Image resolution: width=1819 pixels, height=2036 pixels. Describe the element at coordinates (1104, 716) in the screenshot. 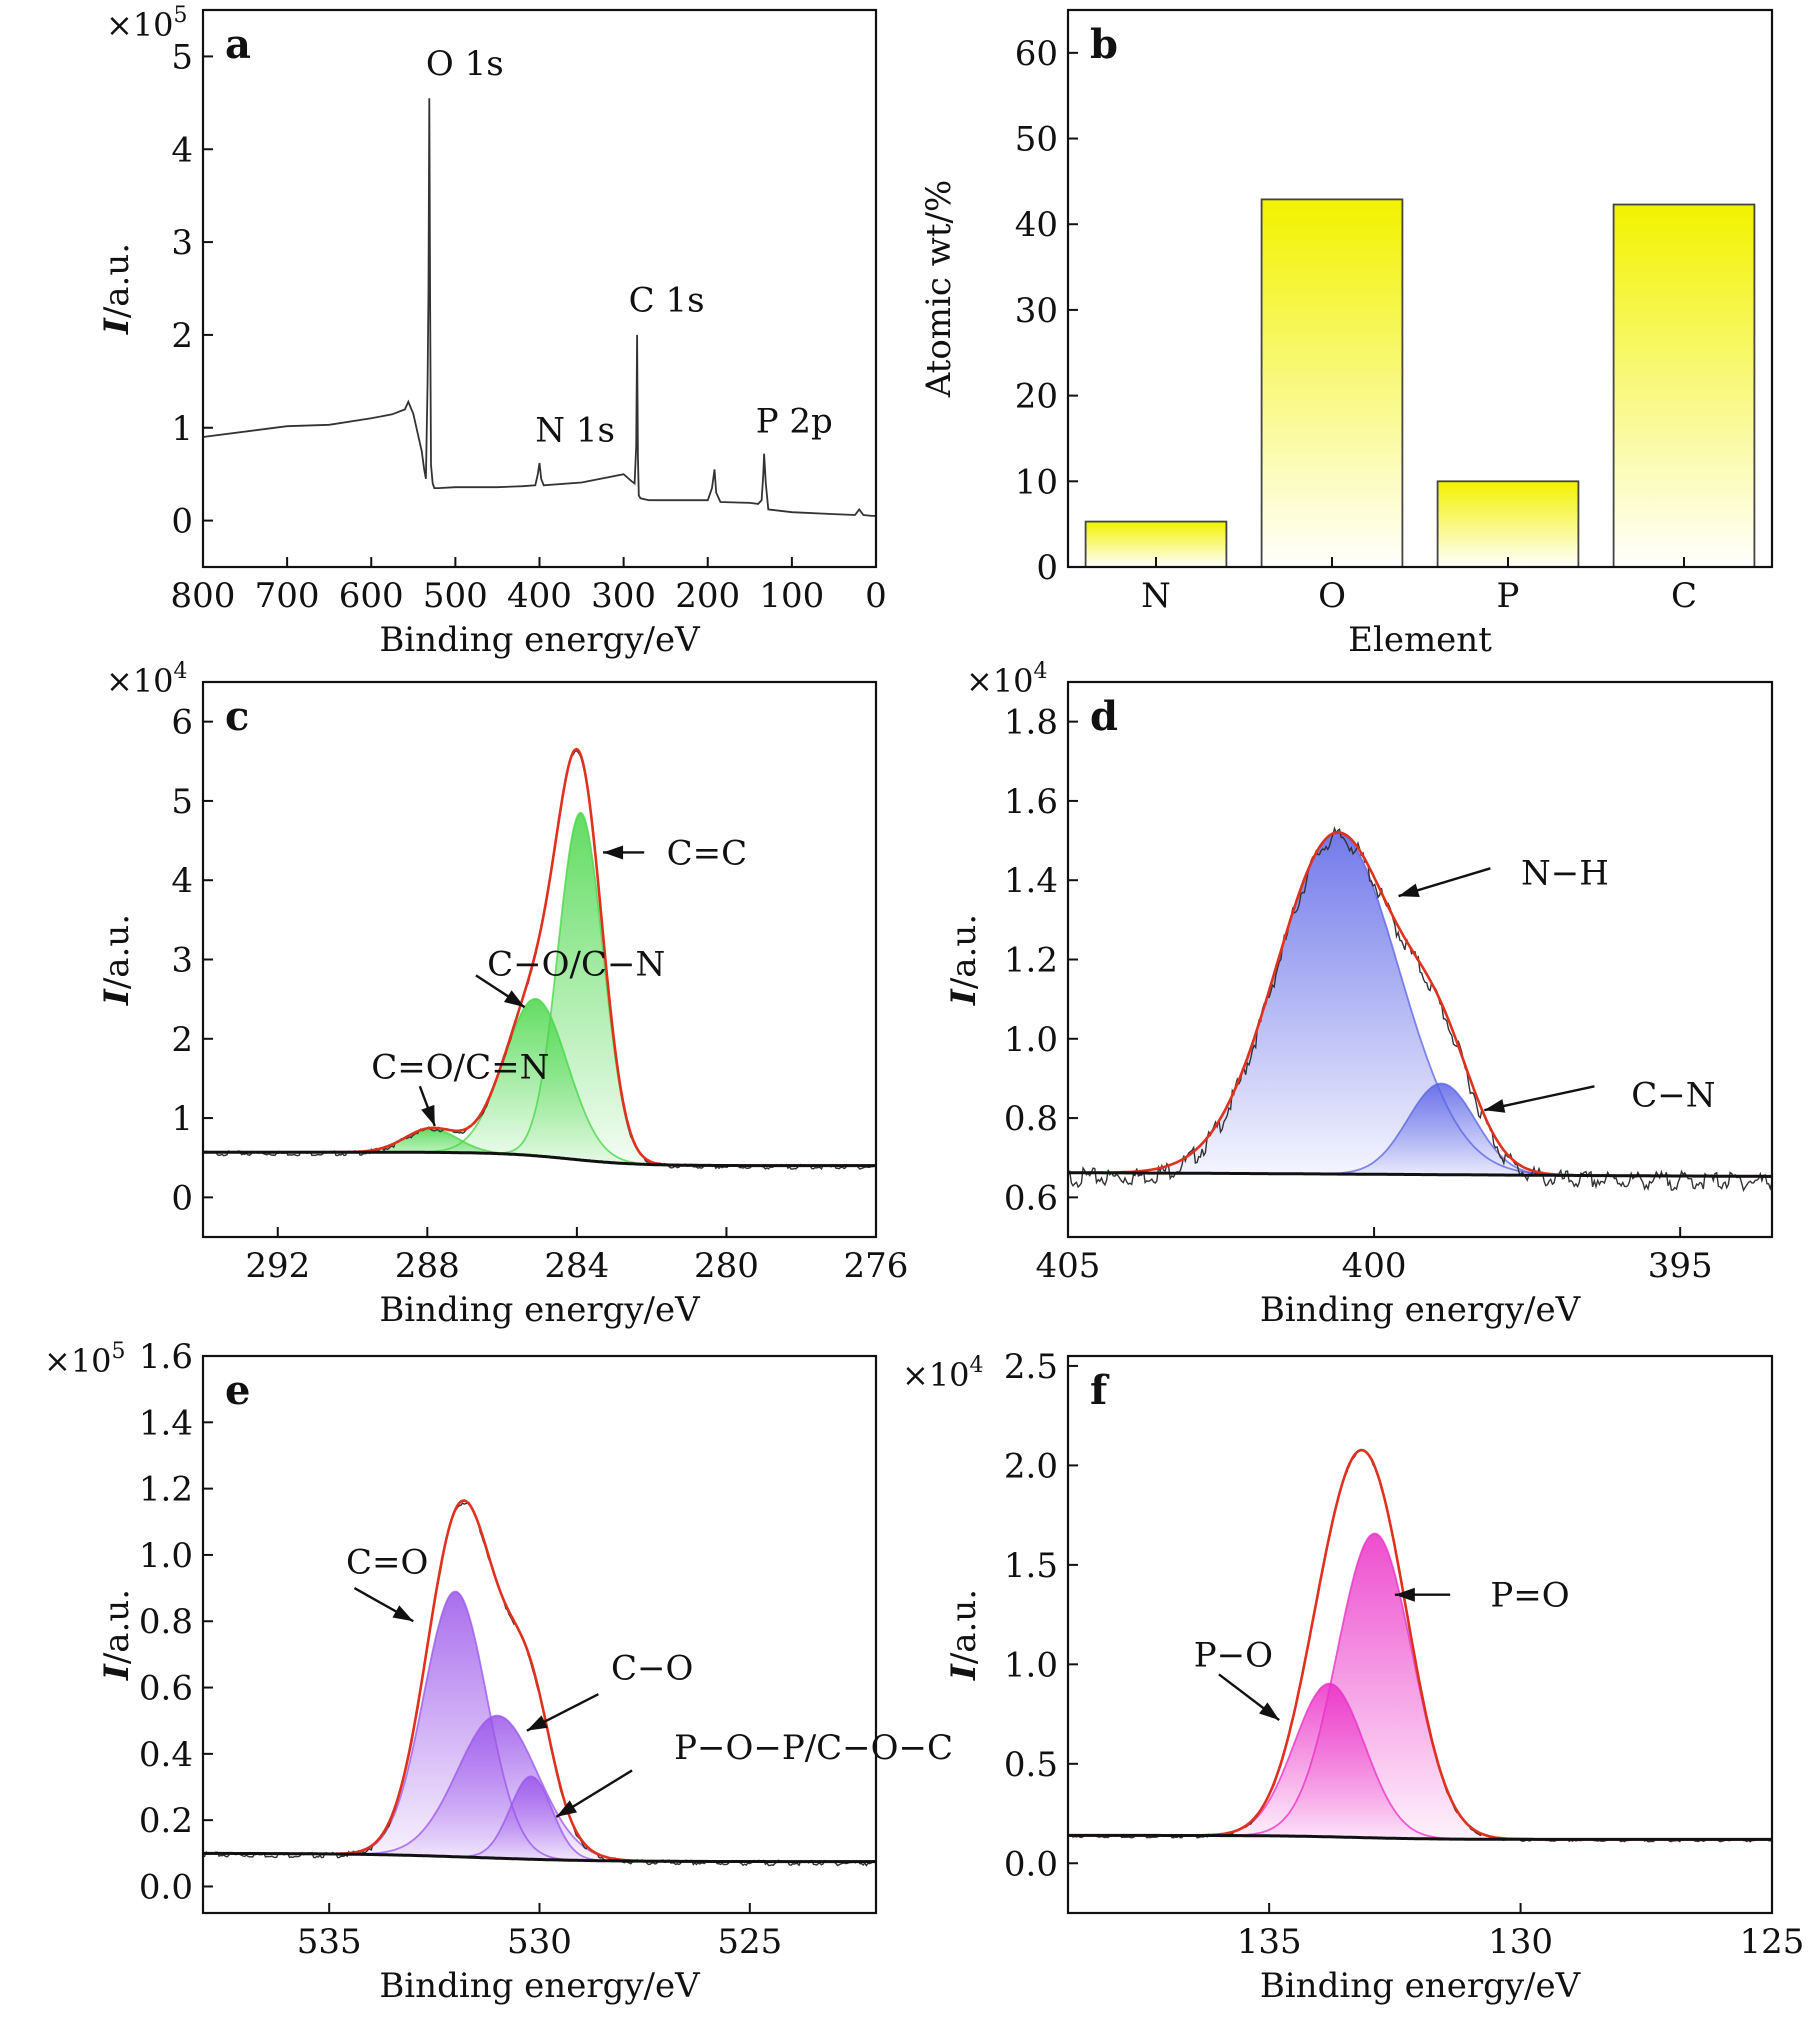

I see `panel-d-letter: d` at that location.